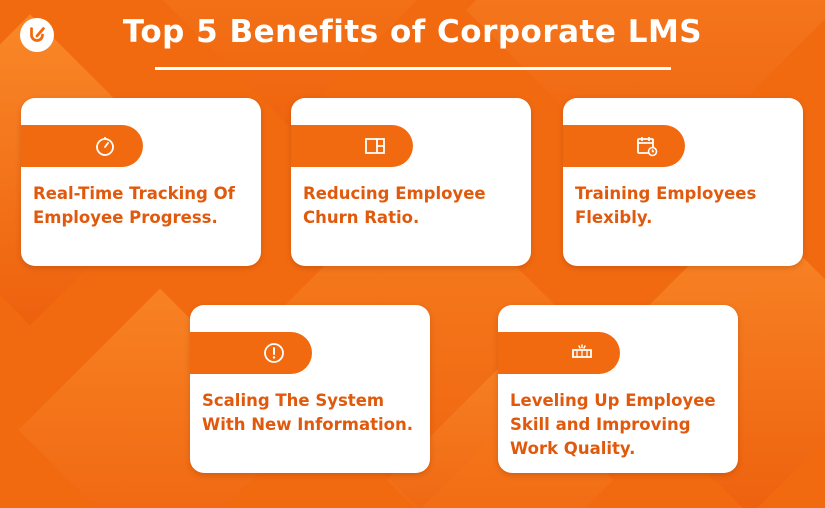 The height and width of the screenshot is (508, 825). I want to click on brand-logo, so click(37, 35).